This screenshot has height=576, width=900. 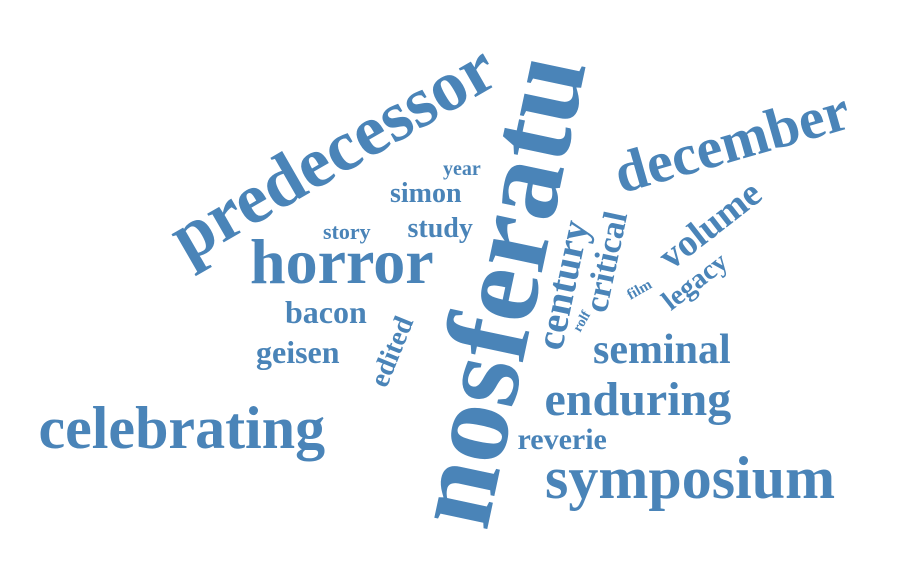 What do you see at coordinates (562, 439) in the screenshot?
I see `word-reverie: reverie` at bounding box center [562, 439].